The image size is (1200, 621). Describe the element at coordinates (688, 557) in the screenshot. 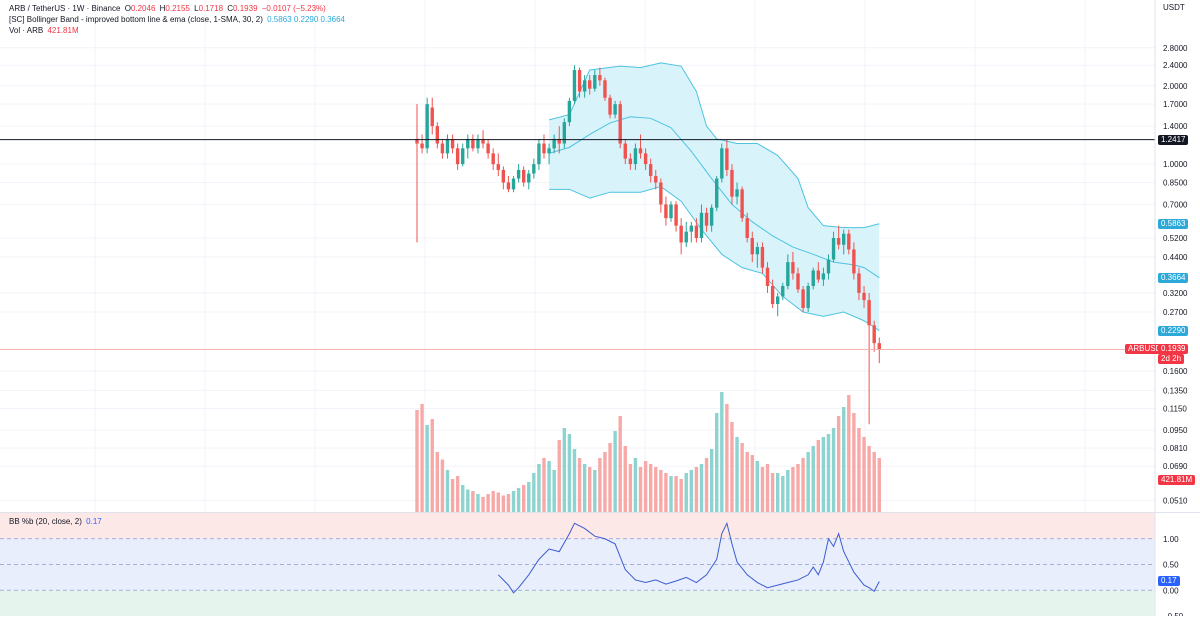

I see `bb-percent-b-line` at that location.